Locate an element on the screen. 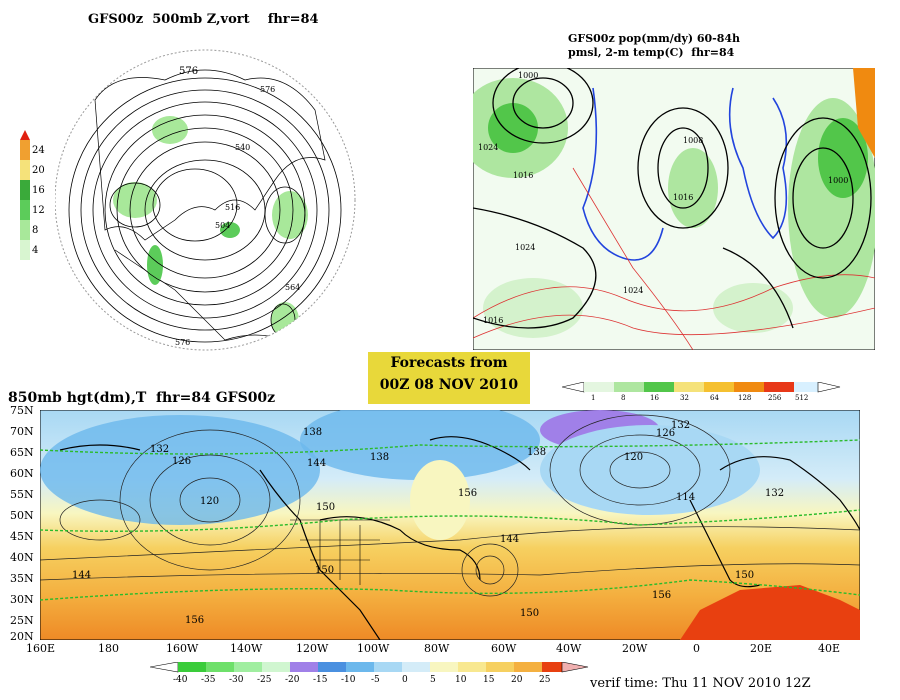 This screenshot has width=900, height=700. lon-tick: 80W is located at coordinates (437, 648).